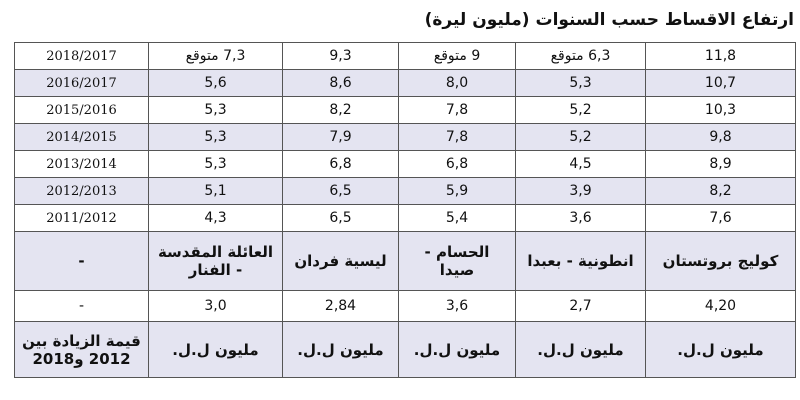 The height and width of the screenshot is (400, 800). Describe the element at coordinates (580, 56) in the screenshot. I see `table-cell: 6,3 متوقع` at that location.